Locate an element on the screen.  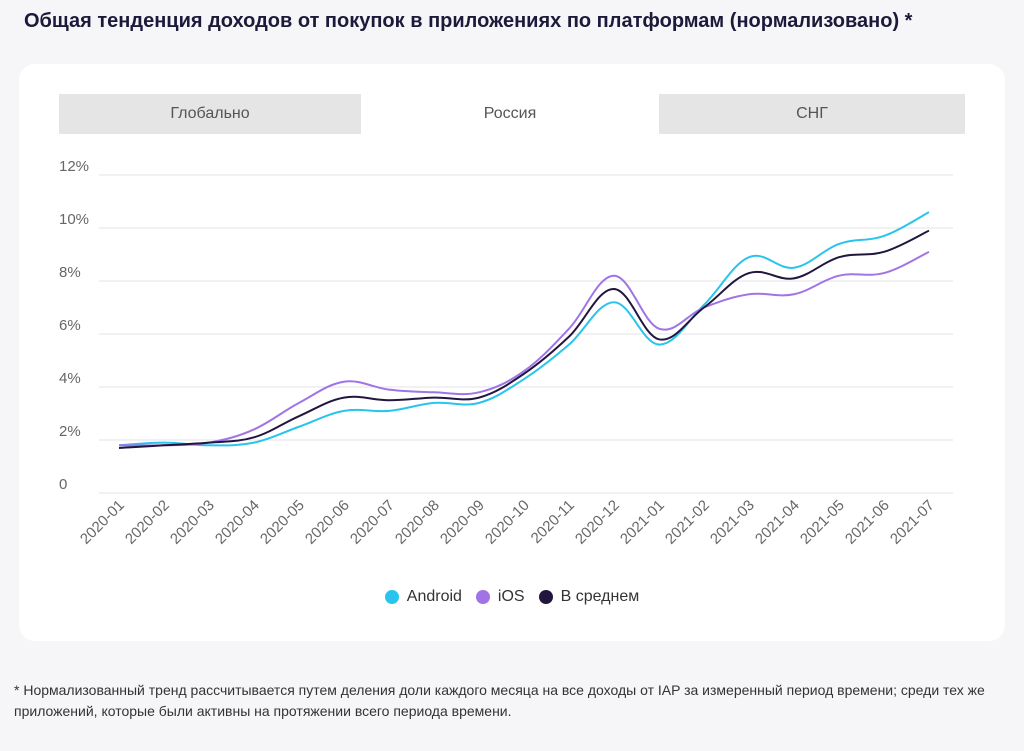
legend-dot-android is located at coordinates (391, 597).